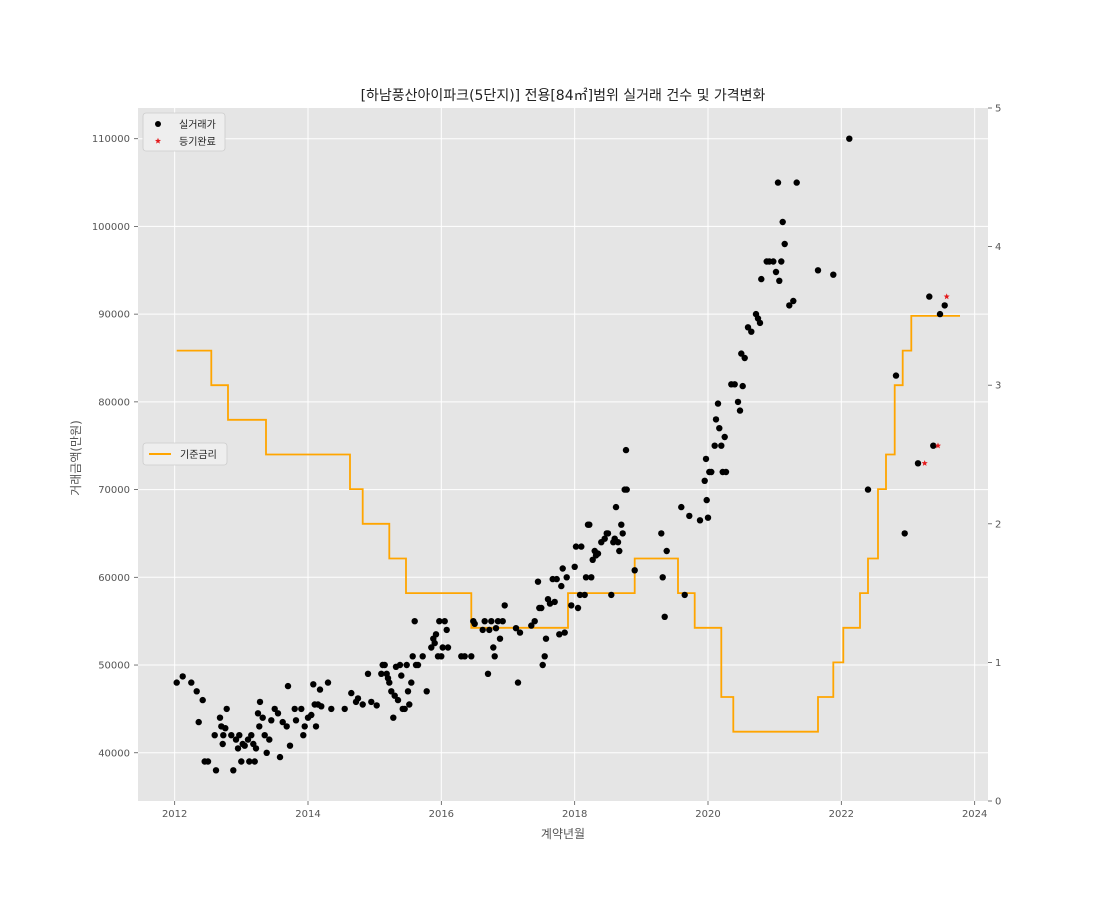 The width and height of the screenshot is (1100, 900). Describe the element at coordinates (114, 490) in the screenshot. I see `y-tick-label: 70000` at that location.